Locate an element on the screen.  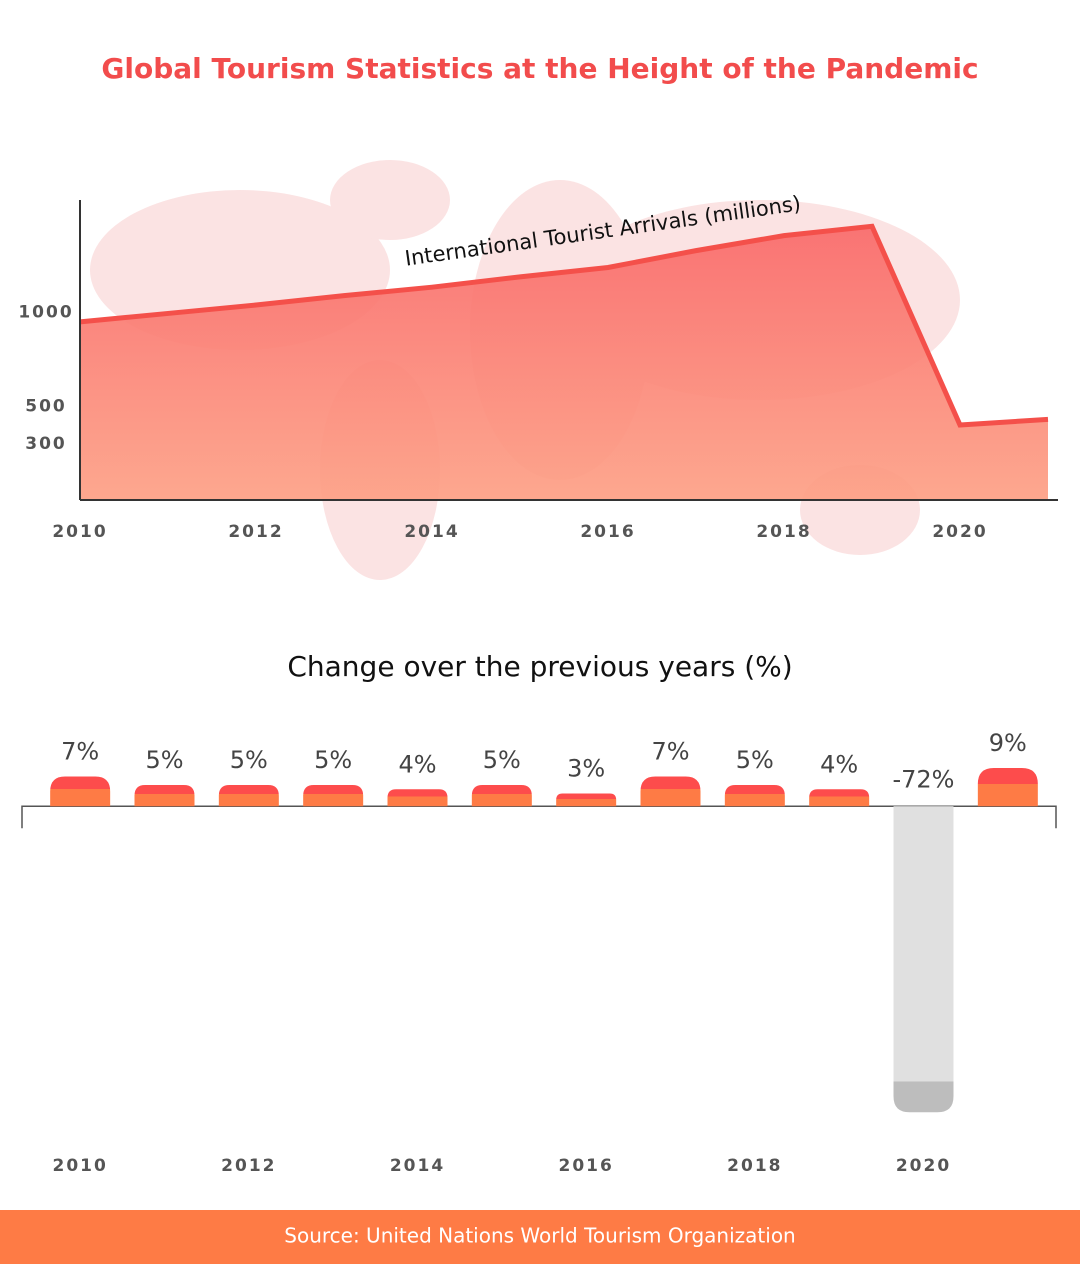
value-label: 9% is located at coordinates (1008, 743).